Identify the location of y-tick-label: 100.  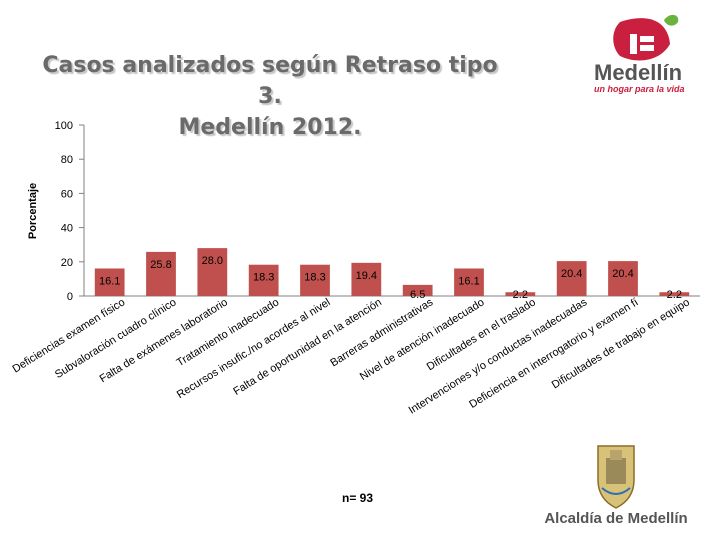
(64, 126).